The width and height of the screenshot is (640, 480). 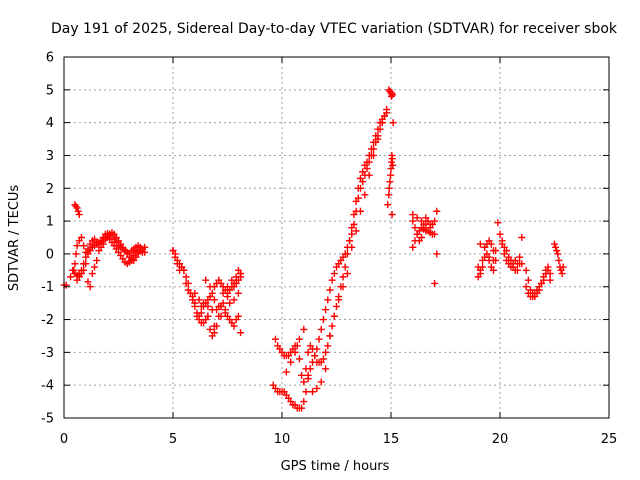 What do you see at coordinates (47, 287) in the screenshot?
I see `y-tick-label: -1` at bounding box center [47, 287].